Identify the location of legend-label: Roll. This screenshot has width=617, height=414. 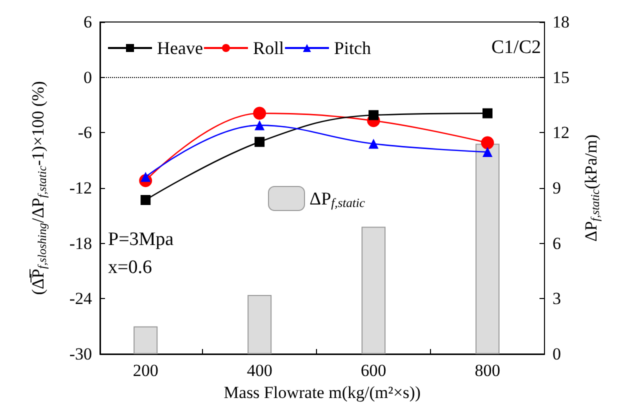
(268, 48).